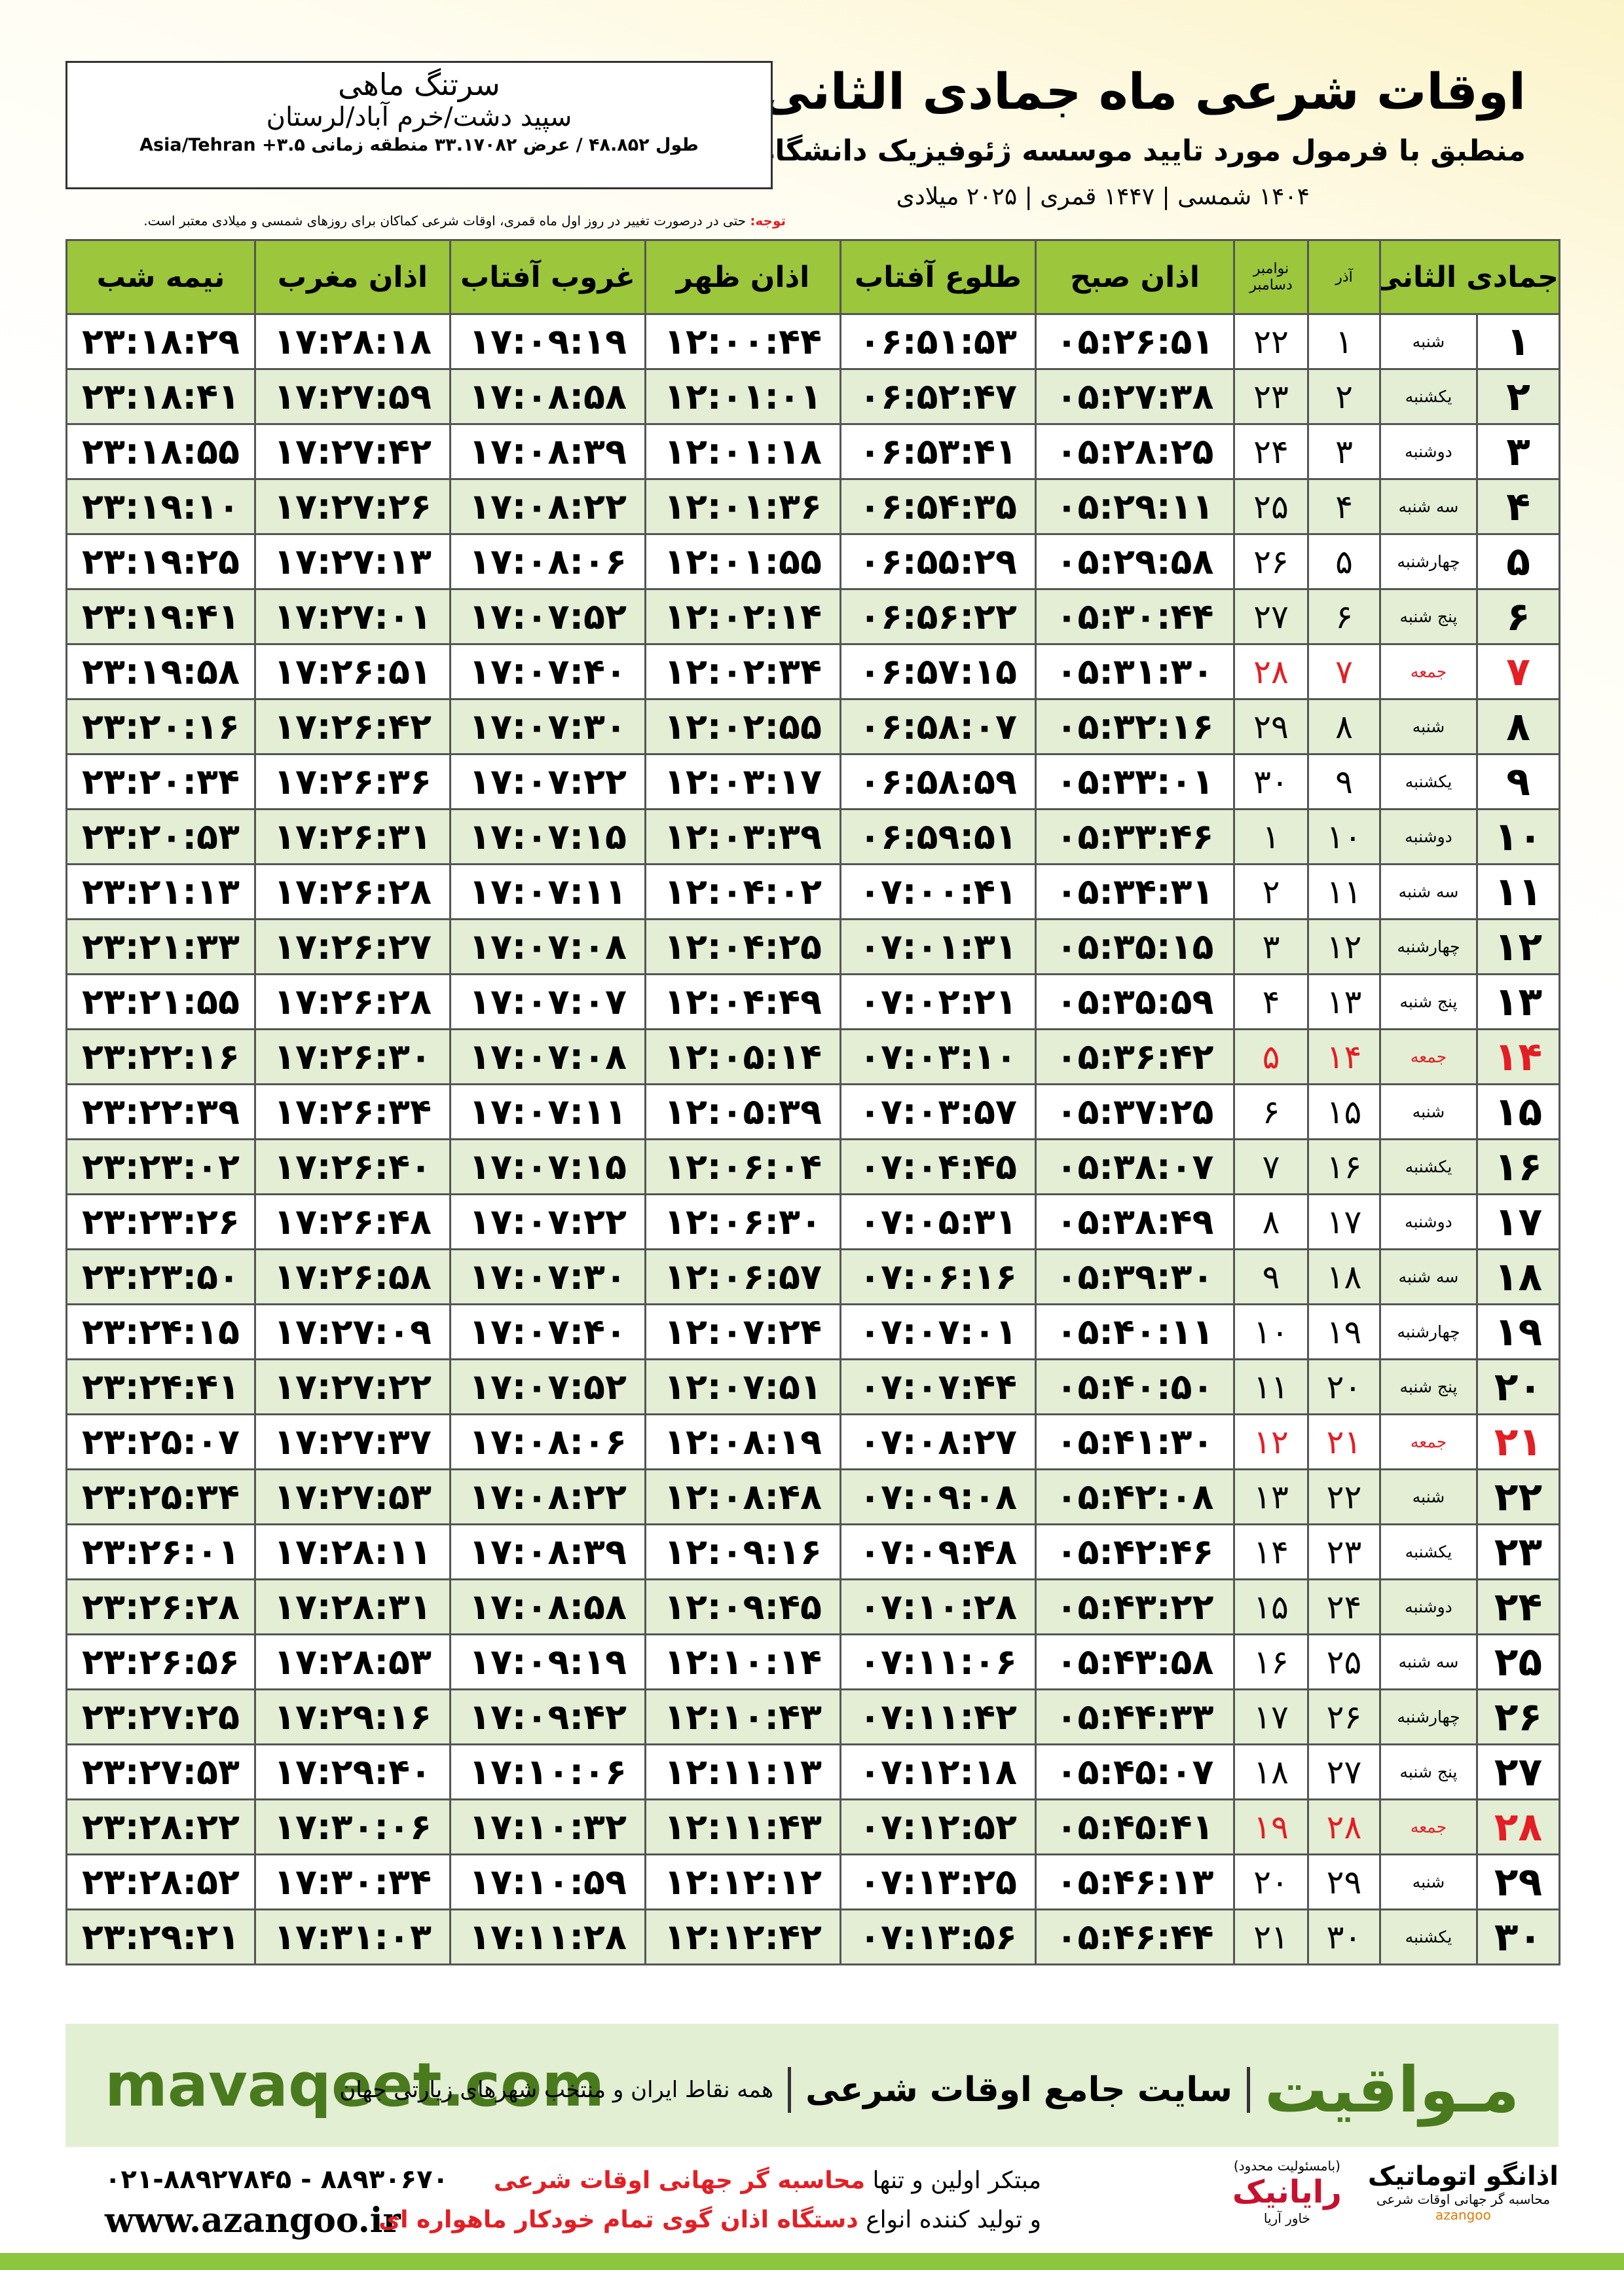 The image size is (1624, 2270). I want to click on table-cell: ۲۰, so click(1518, 1386).